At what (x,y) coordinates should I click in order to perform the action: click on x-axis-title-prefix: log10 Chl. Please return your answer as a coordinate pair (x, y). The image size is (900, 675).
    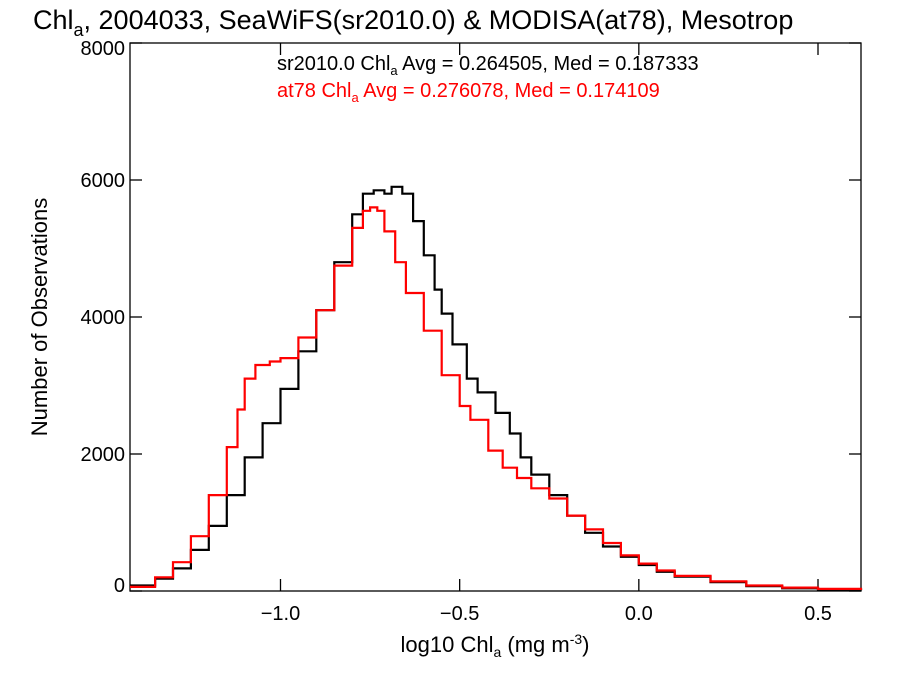
    Looking at the image, I should click on (447, 644).